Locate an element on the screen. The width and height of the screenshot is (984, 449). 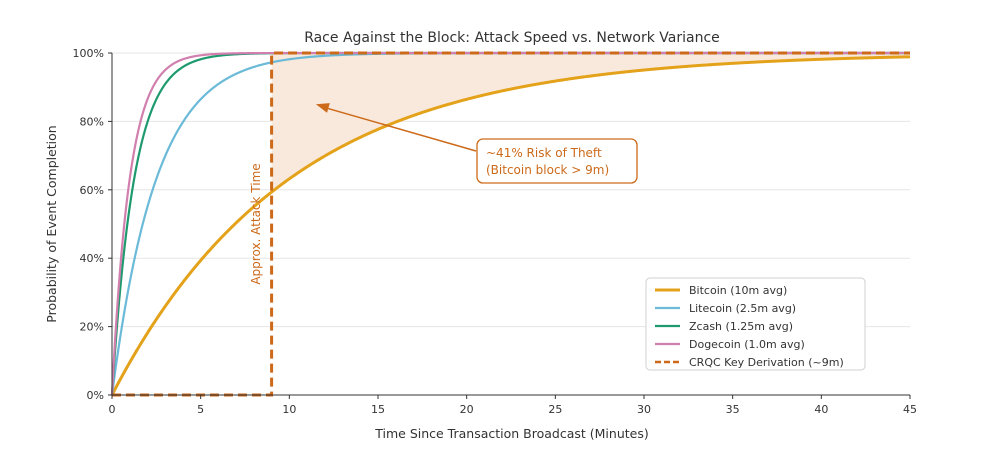
x-tick-label: 5 is located at coordinates (200, 409).